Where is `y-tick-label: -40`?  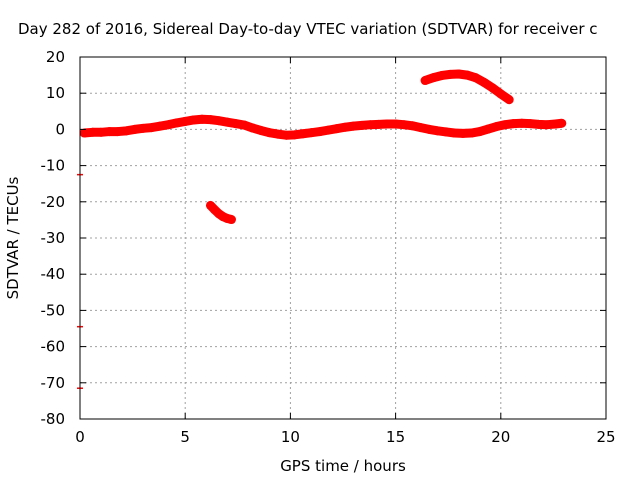
y-tick-label: -40 is located at coordinates (53, 274).